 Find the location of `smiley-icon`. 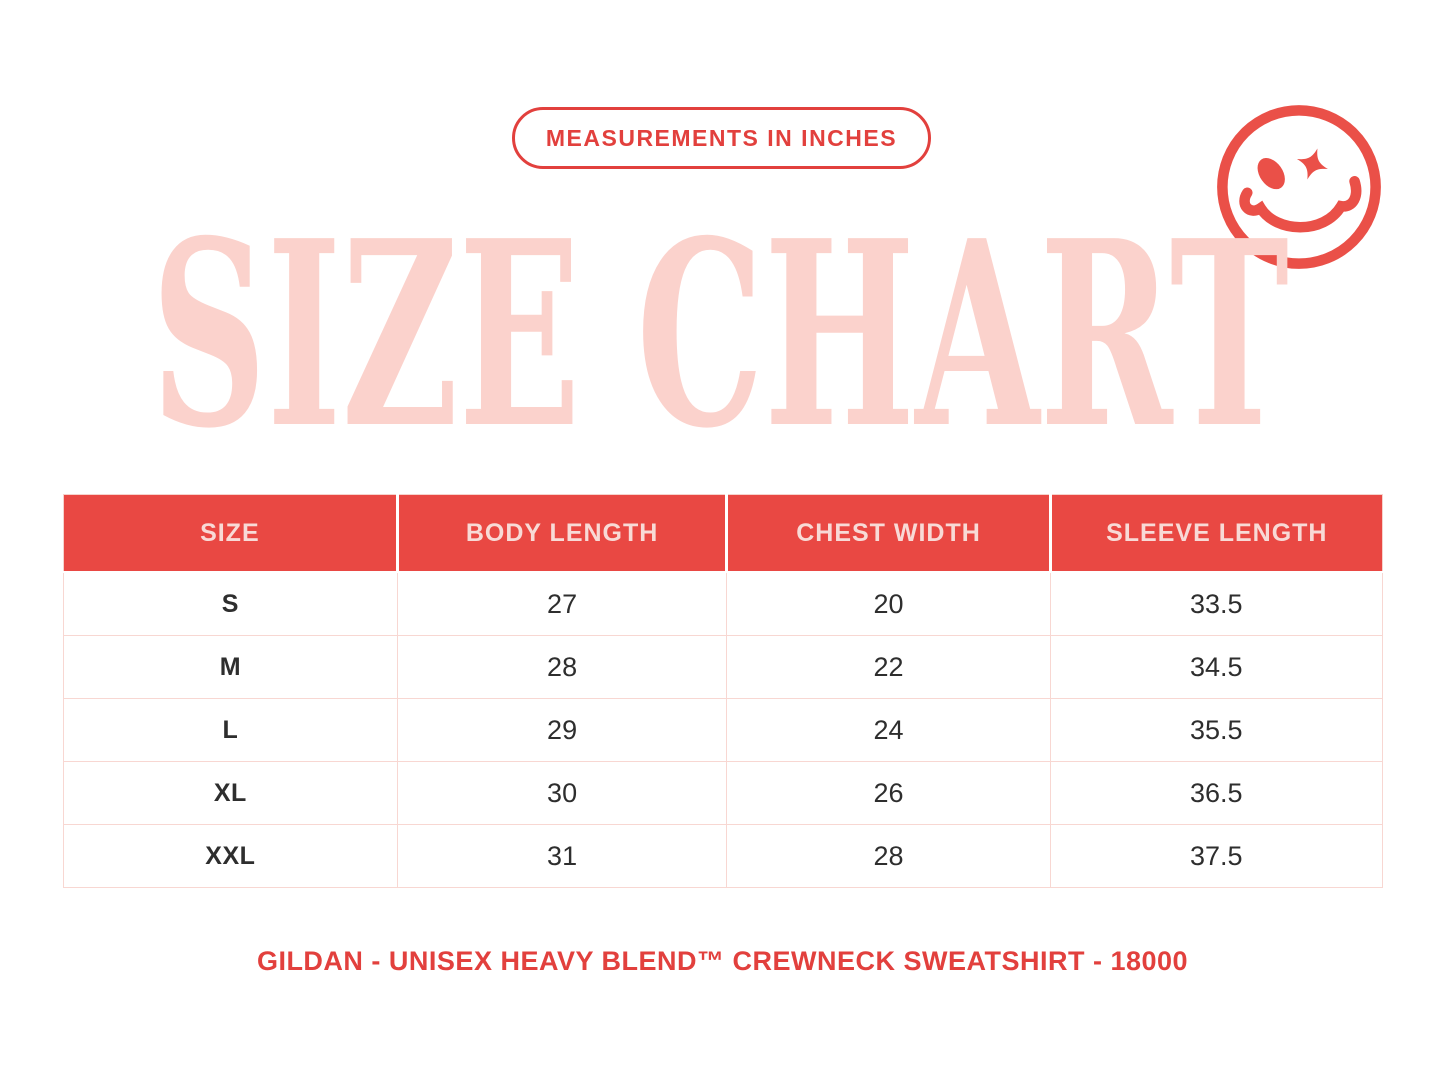

smiley-icon is located at coordinates (1299, 187).